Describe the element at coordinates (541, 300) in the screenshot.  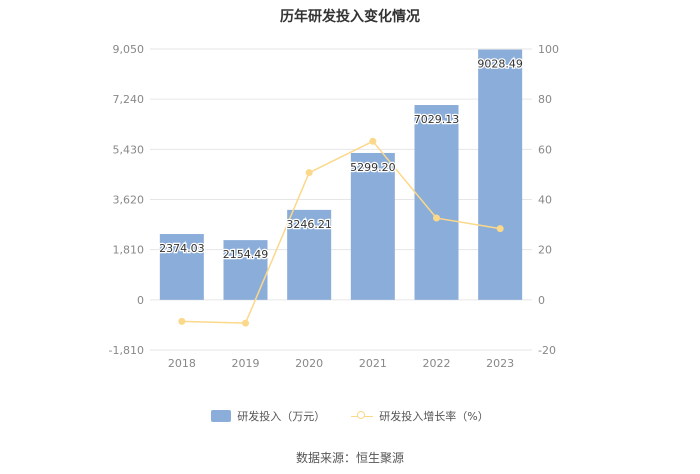
I see `y-right-tick-label: 0` at that location.